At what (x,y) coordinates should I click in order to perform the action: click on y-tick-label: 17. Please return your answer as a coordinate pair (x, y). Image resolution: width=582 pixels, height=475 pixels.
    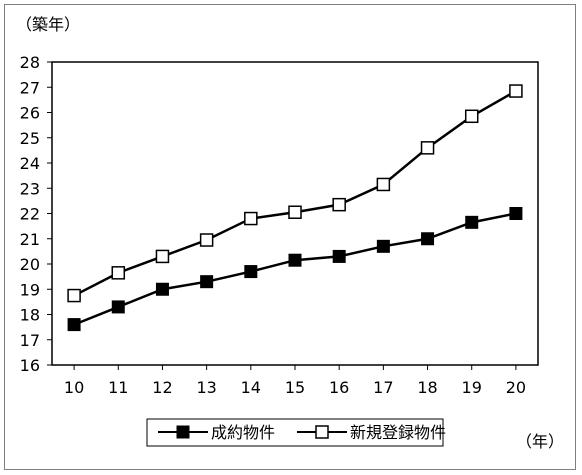
    Looking at the image, I should click on (30, 340).